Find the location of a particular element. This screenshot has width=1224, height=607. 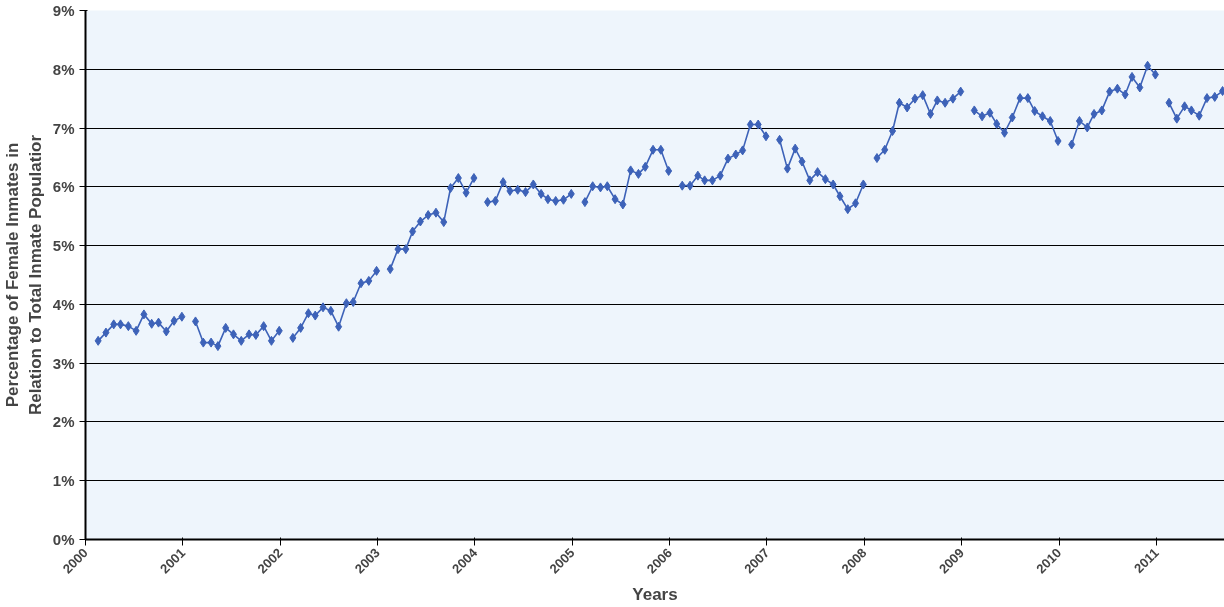

y-tick-label: 0% is located at coordinates (63, 539).